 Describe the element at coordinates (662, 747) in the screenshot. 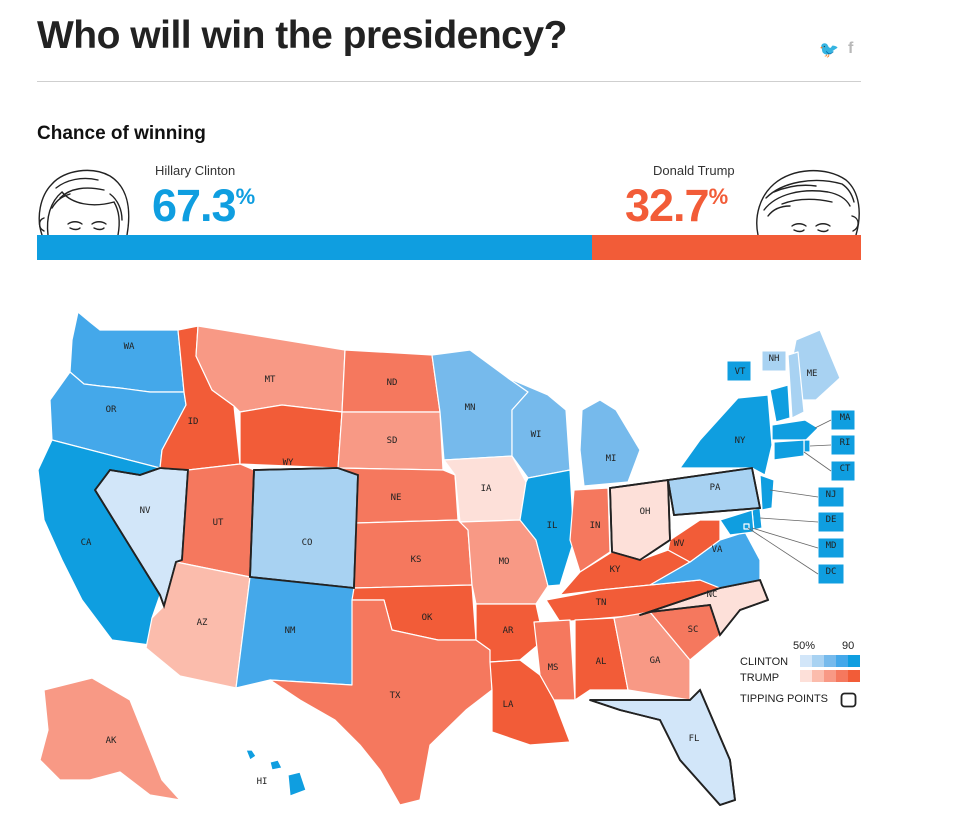

I see `tipping-outline-fl` at that location.